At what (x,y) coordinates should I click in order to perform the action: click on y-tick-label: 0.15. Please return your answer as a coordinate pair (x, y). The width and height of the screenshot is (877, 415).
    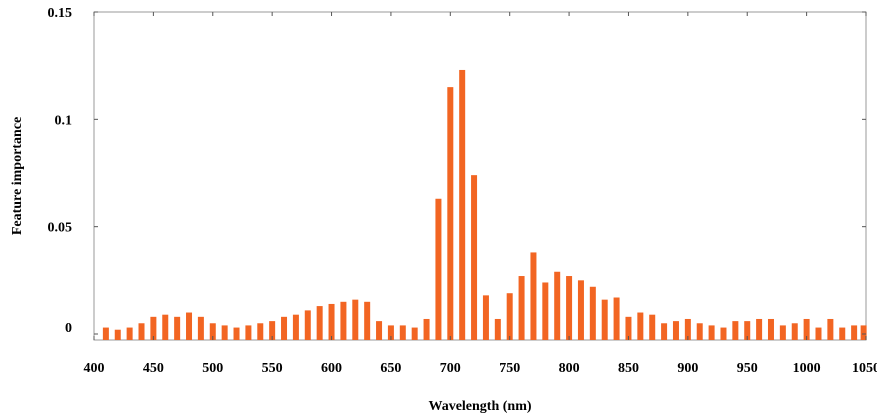
    Looking at the image, I should click on (60, 13).